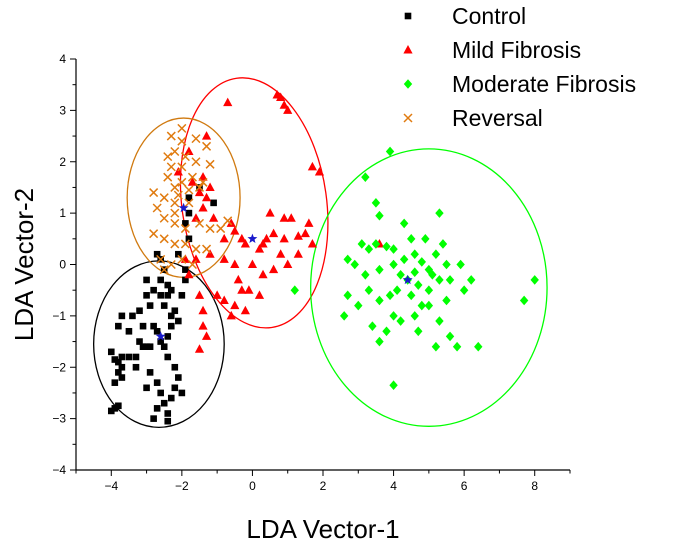 The image size is (685, 546). What do you see at coordinates (284, 271) in the screenshot?
I see `centroid-markers` at bounding box center [284, 271].